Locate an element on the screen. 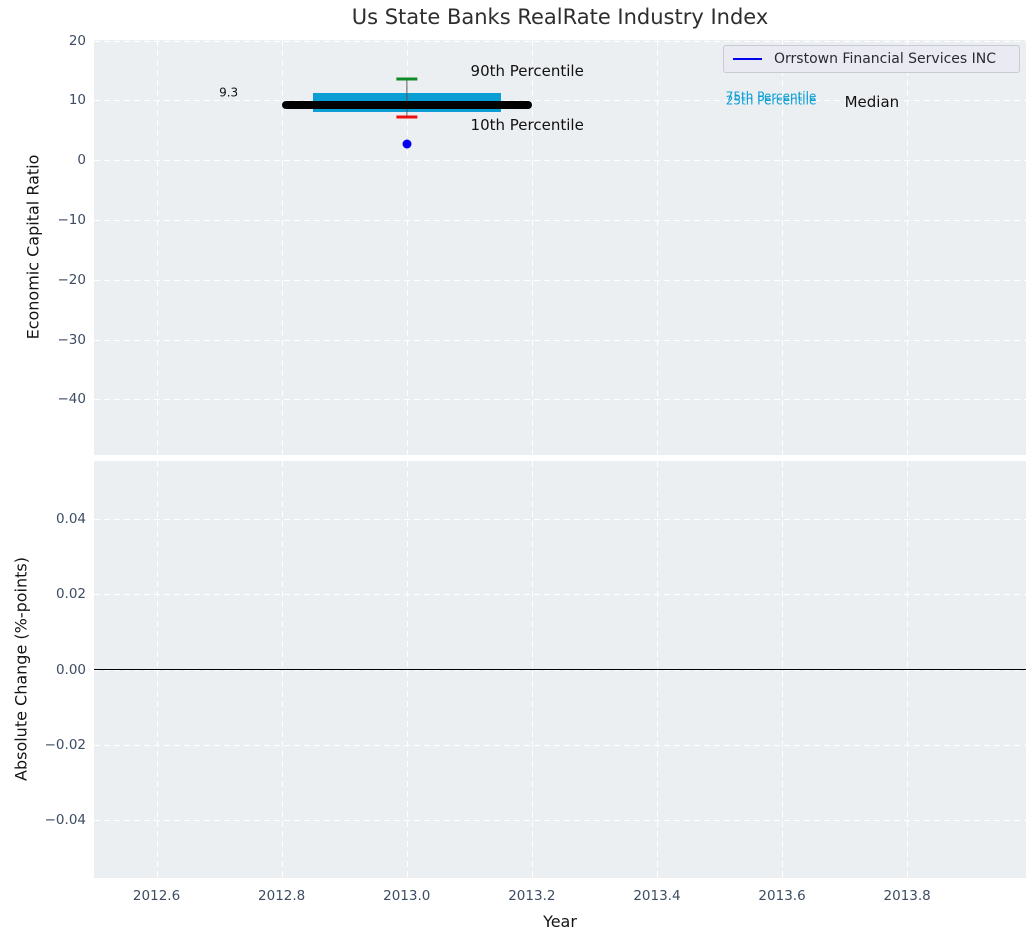 The height and width of the screenshot is (942, 1034). y-tick-label: 0.02 is located at coordinates (70, 594).